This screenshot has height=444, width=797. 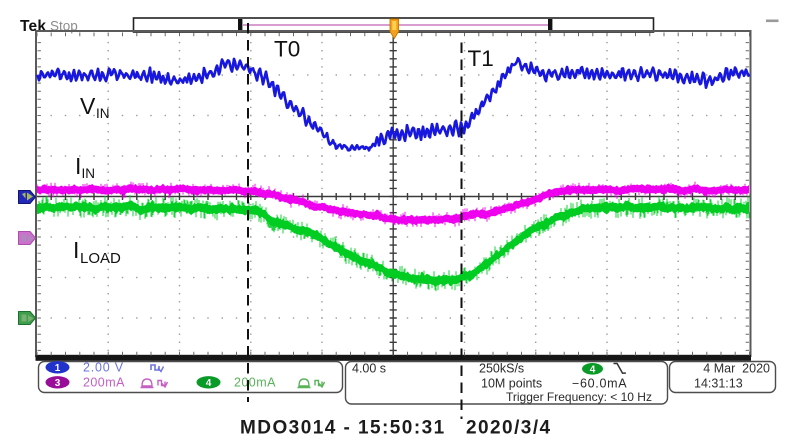 What do you see at coordinates (599, 384) in the screenshot?
I see `svg-text: −60.0mA` at bounding box center [599, 384].